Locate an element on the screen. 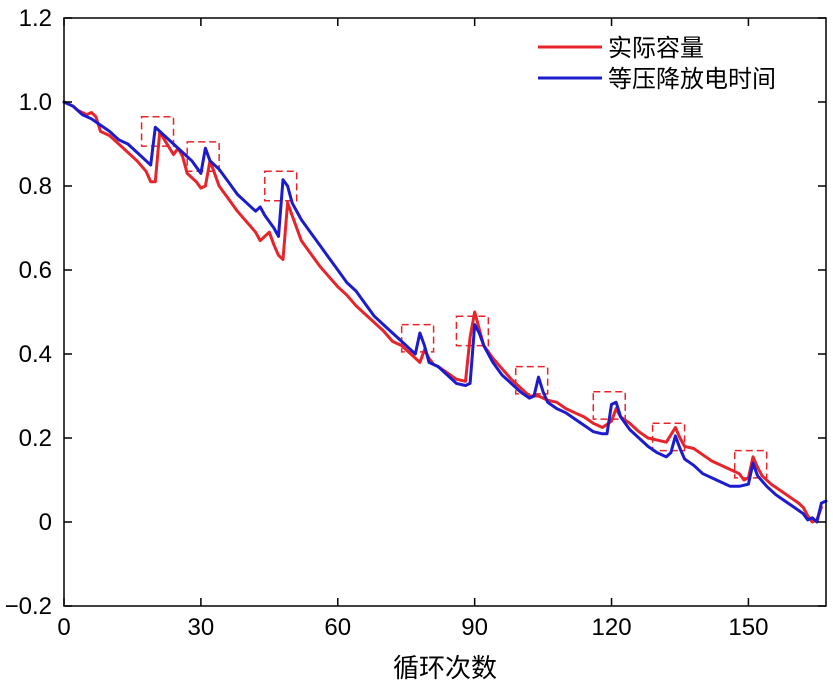  y-tick-label: 1.0 is located at coordinates (35, 102).